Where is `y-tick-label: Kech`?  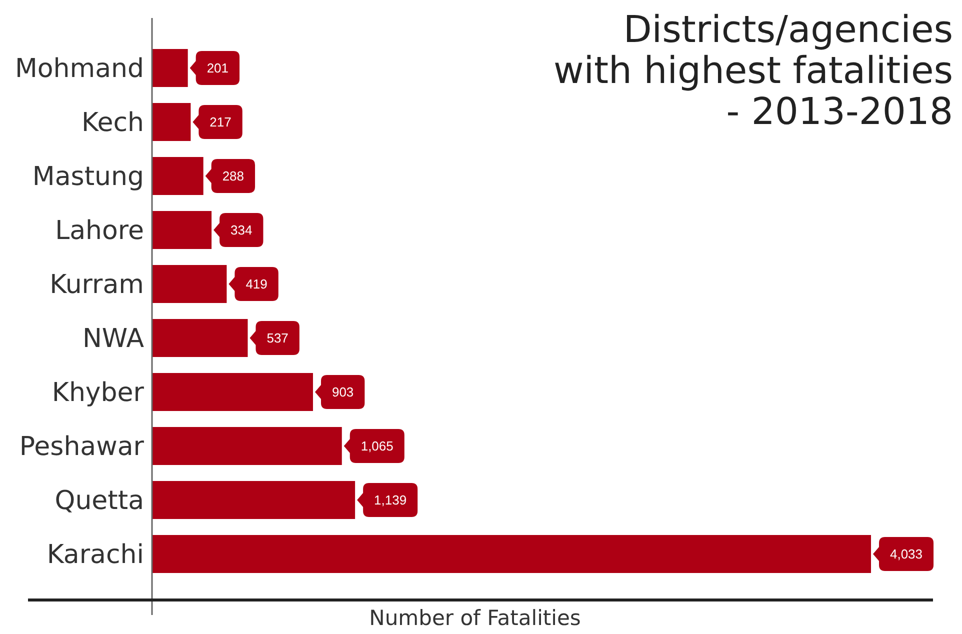 y-tick-label: Kech is located at coordinates (112, 123).